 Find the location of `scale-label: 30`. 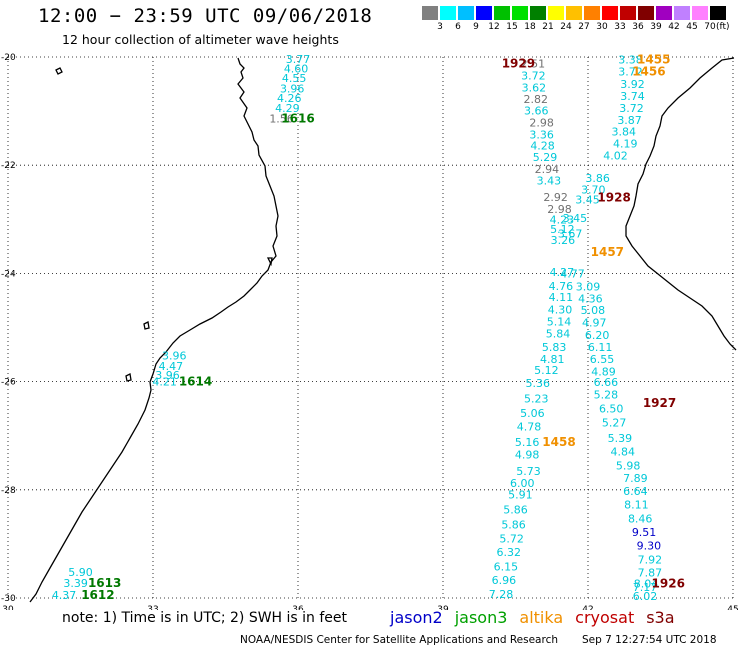

scale-label: 30 is located at coordinates (602, 27).